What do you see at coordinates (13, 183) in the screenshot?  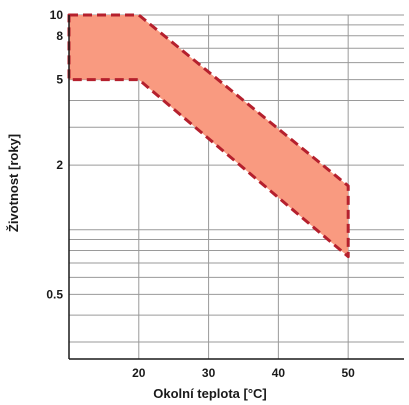 I see `y-axis-title: Životnost [roky]` at bounding box center [13, 183].